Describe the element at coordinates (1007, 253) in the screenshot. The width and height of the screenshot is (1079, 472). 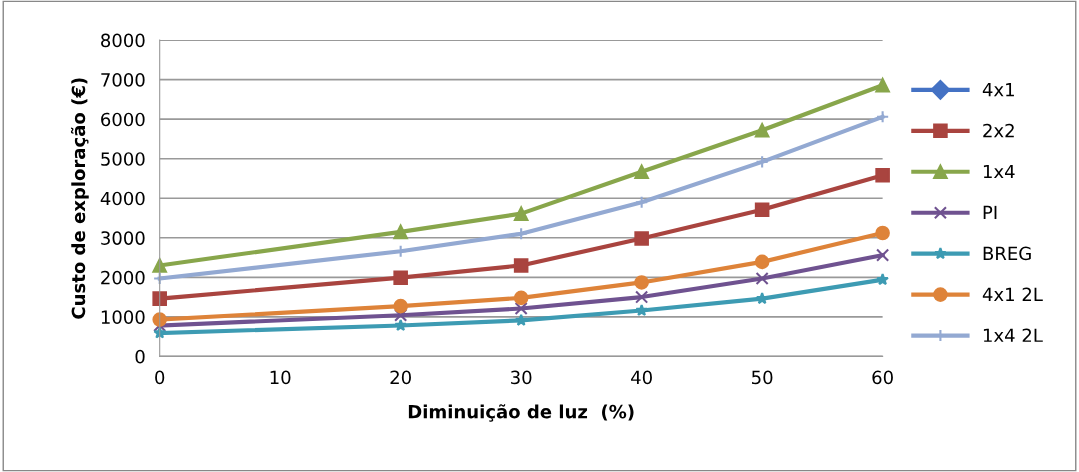
I see `legend-label: BREG` at that location.